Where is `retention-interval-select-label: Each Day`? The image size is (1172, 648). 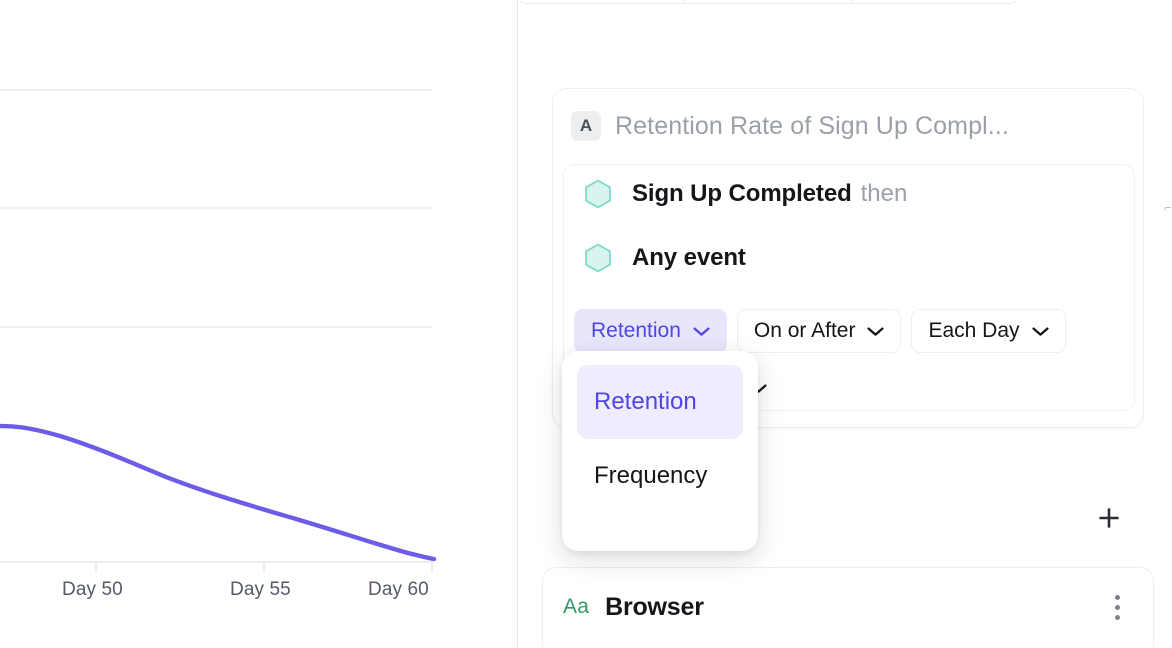 retention-interval-select-label: Each Day is located at coordinates (974, 330).